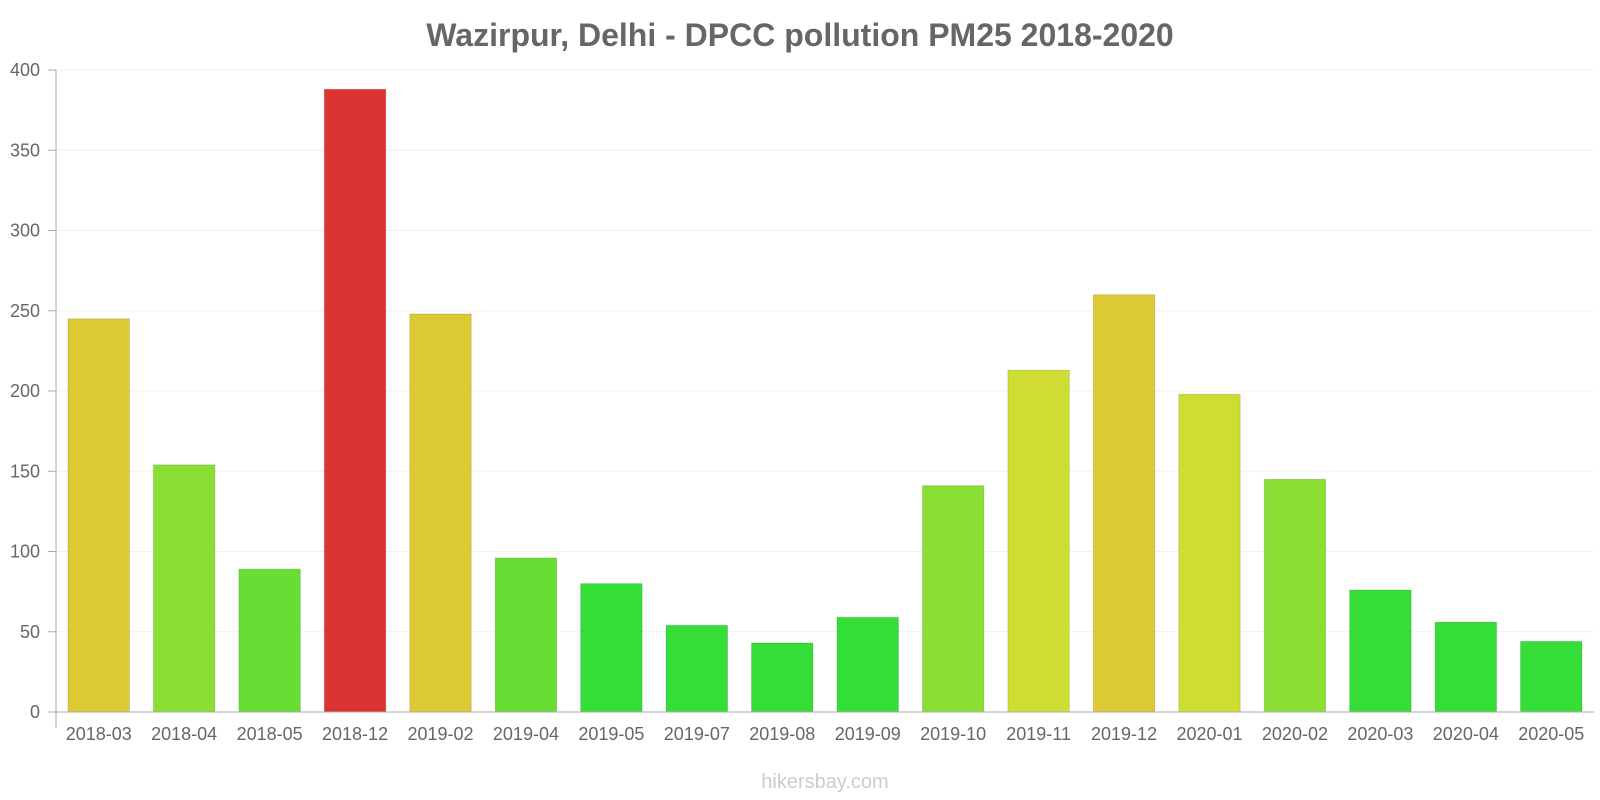 The width and height of the screenshot is (1600, 800). What do you see at coordinates (1124, 734) in the screenshot?
I see `x-tick-label: 2019-12` at bounding box center [1124, 734].